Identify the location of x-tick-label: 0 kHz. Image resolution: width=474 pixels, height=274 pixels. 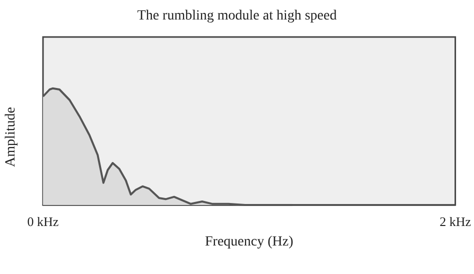
(43, 221).